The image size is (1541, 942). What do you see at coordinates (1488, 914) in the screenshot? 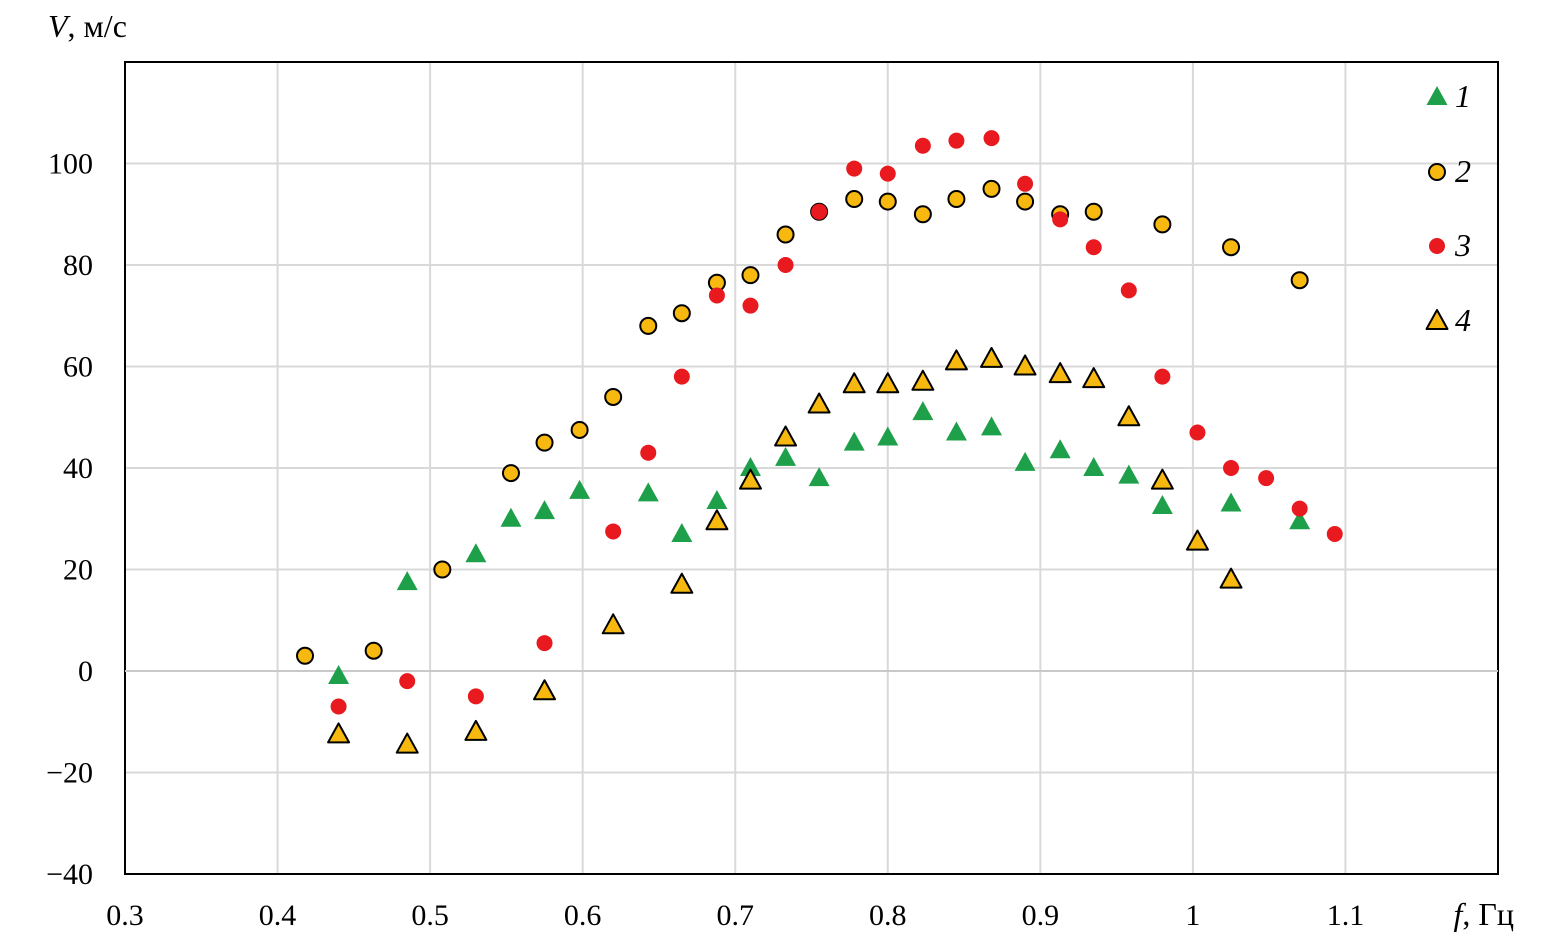
I see `x-axis-unit: , Гц` at bounding box center [1488, 914].